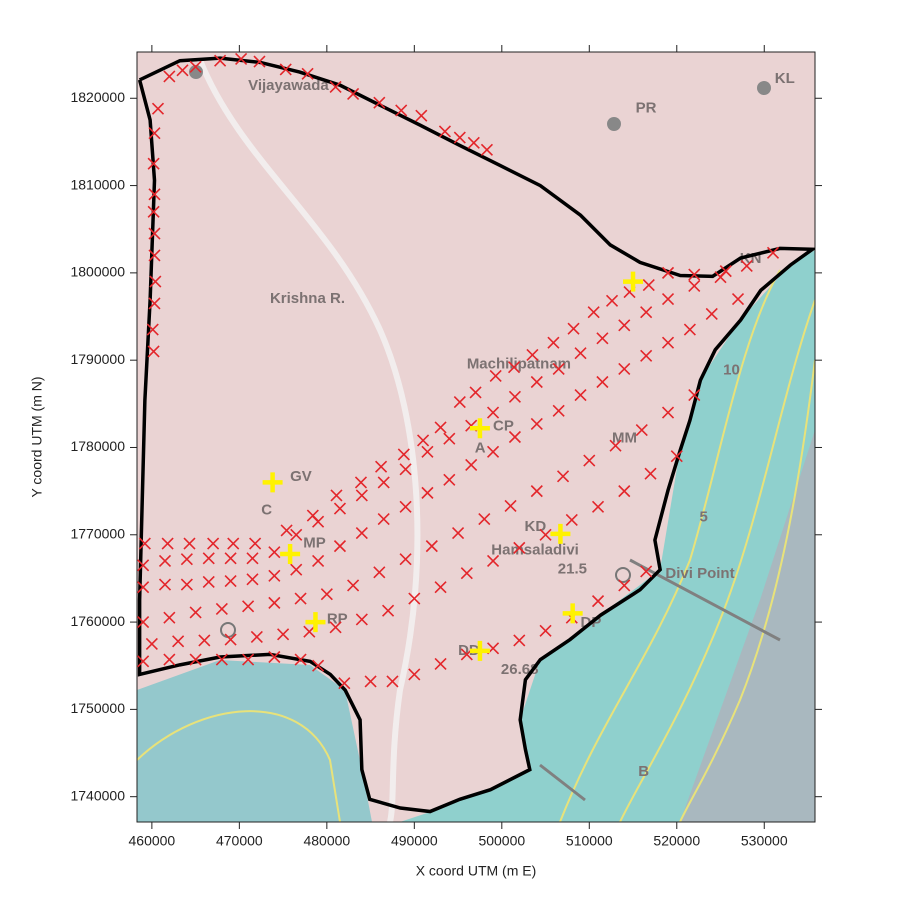 Image resolution: width=907 pixels, height=908 pixels. I want to click on x-tick-label: 500000, so click(501, 841).